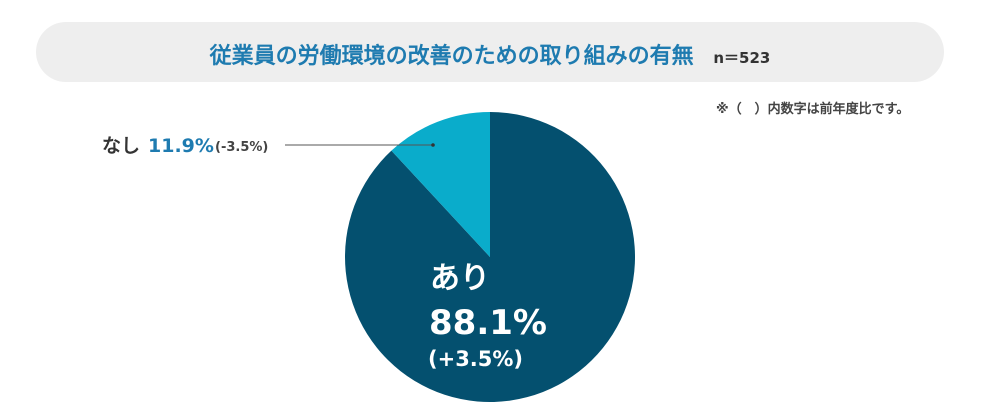 The width and height of the screenshot is (984, 412). I want to click on chart-title: 従業員の労働環境の改善のための取り組みの有無 n＝523, so click(490, 54).